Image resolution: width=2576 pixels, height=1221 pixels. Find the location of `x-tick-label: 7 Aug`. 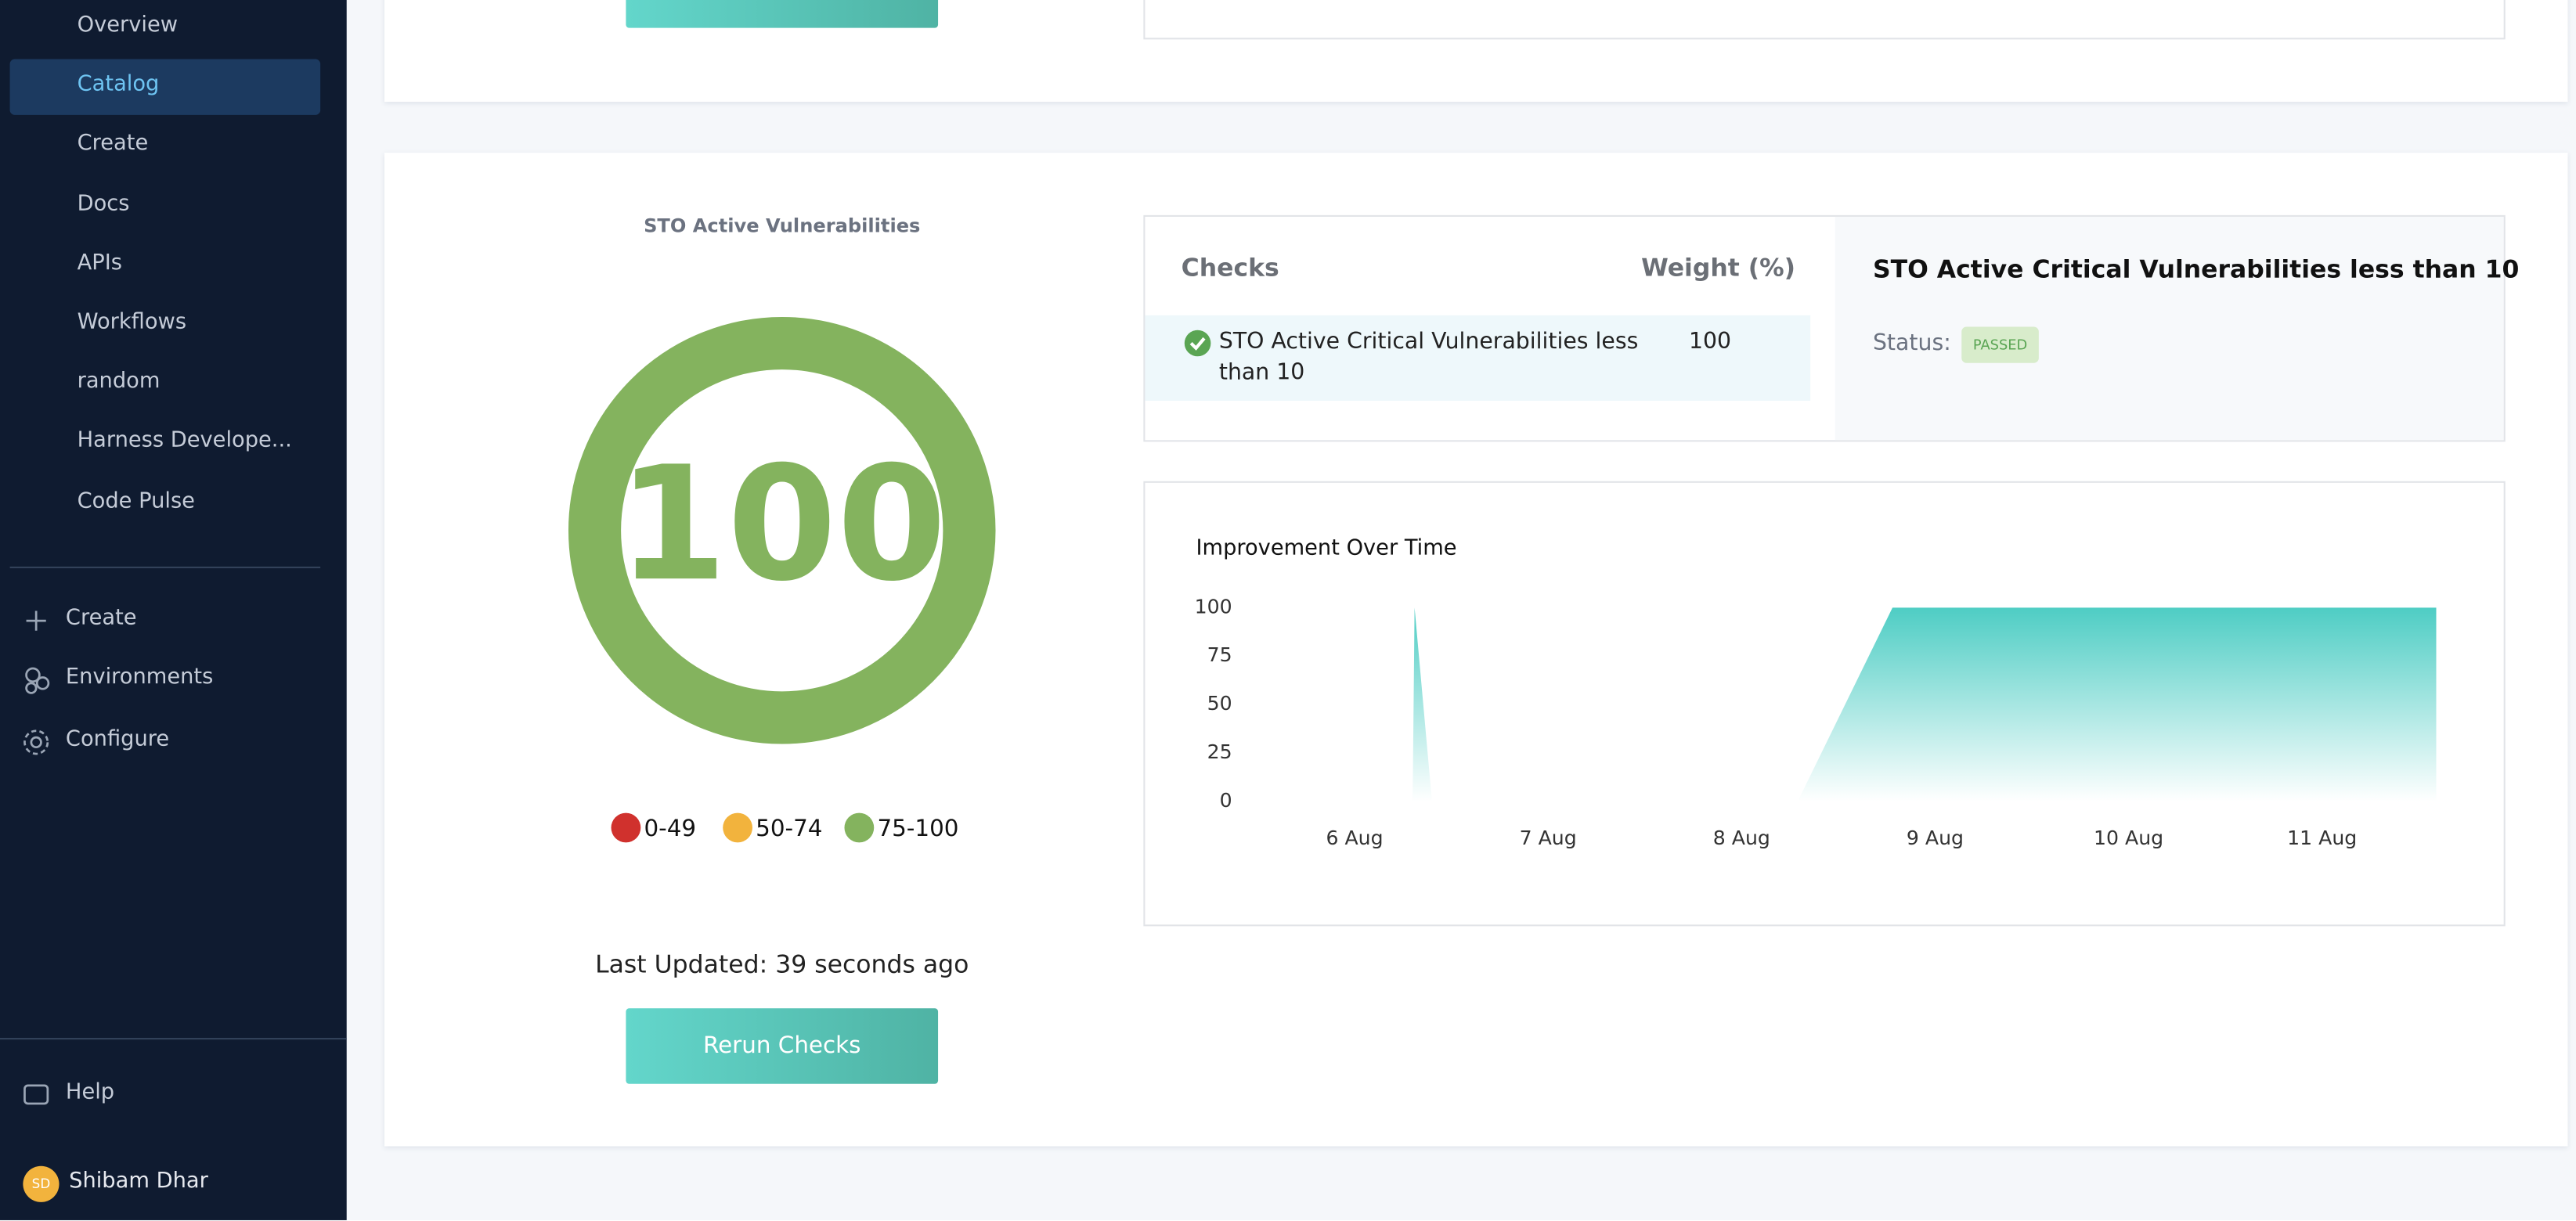

x-tick-label: 7 Aug is located at coordinates (1548, 838).